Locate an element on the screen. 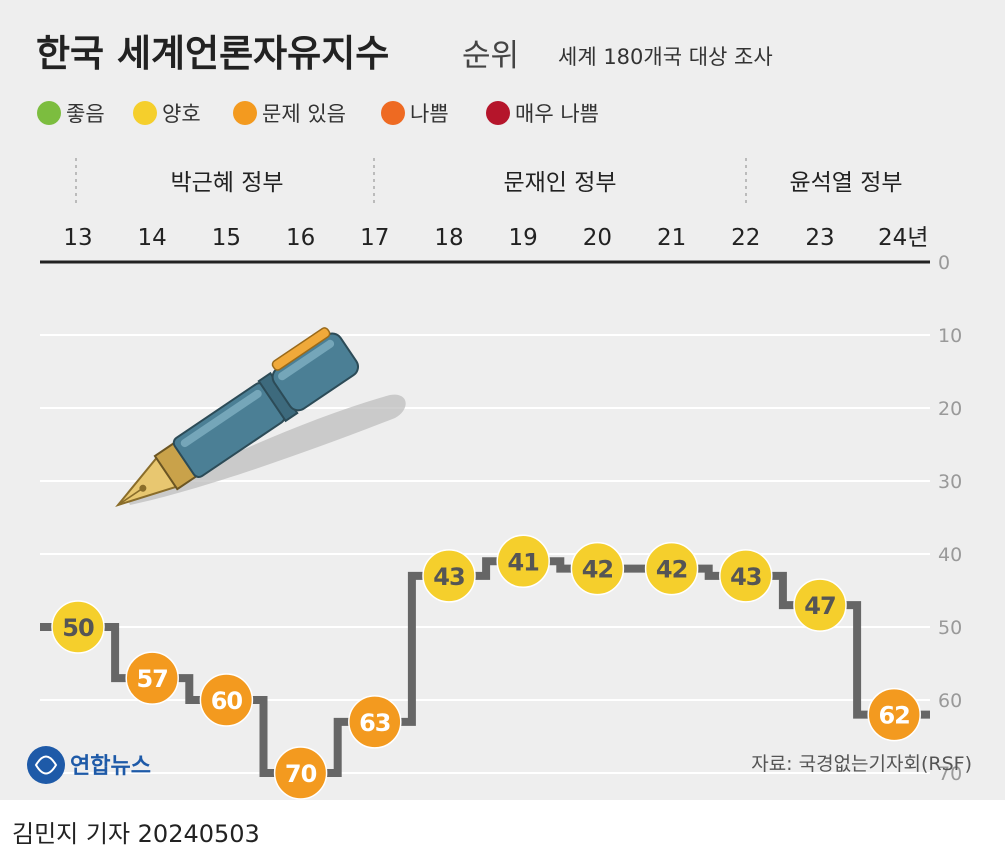  x-tick-label: 24년 is located at coordinates (903, 238).